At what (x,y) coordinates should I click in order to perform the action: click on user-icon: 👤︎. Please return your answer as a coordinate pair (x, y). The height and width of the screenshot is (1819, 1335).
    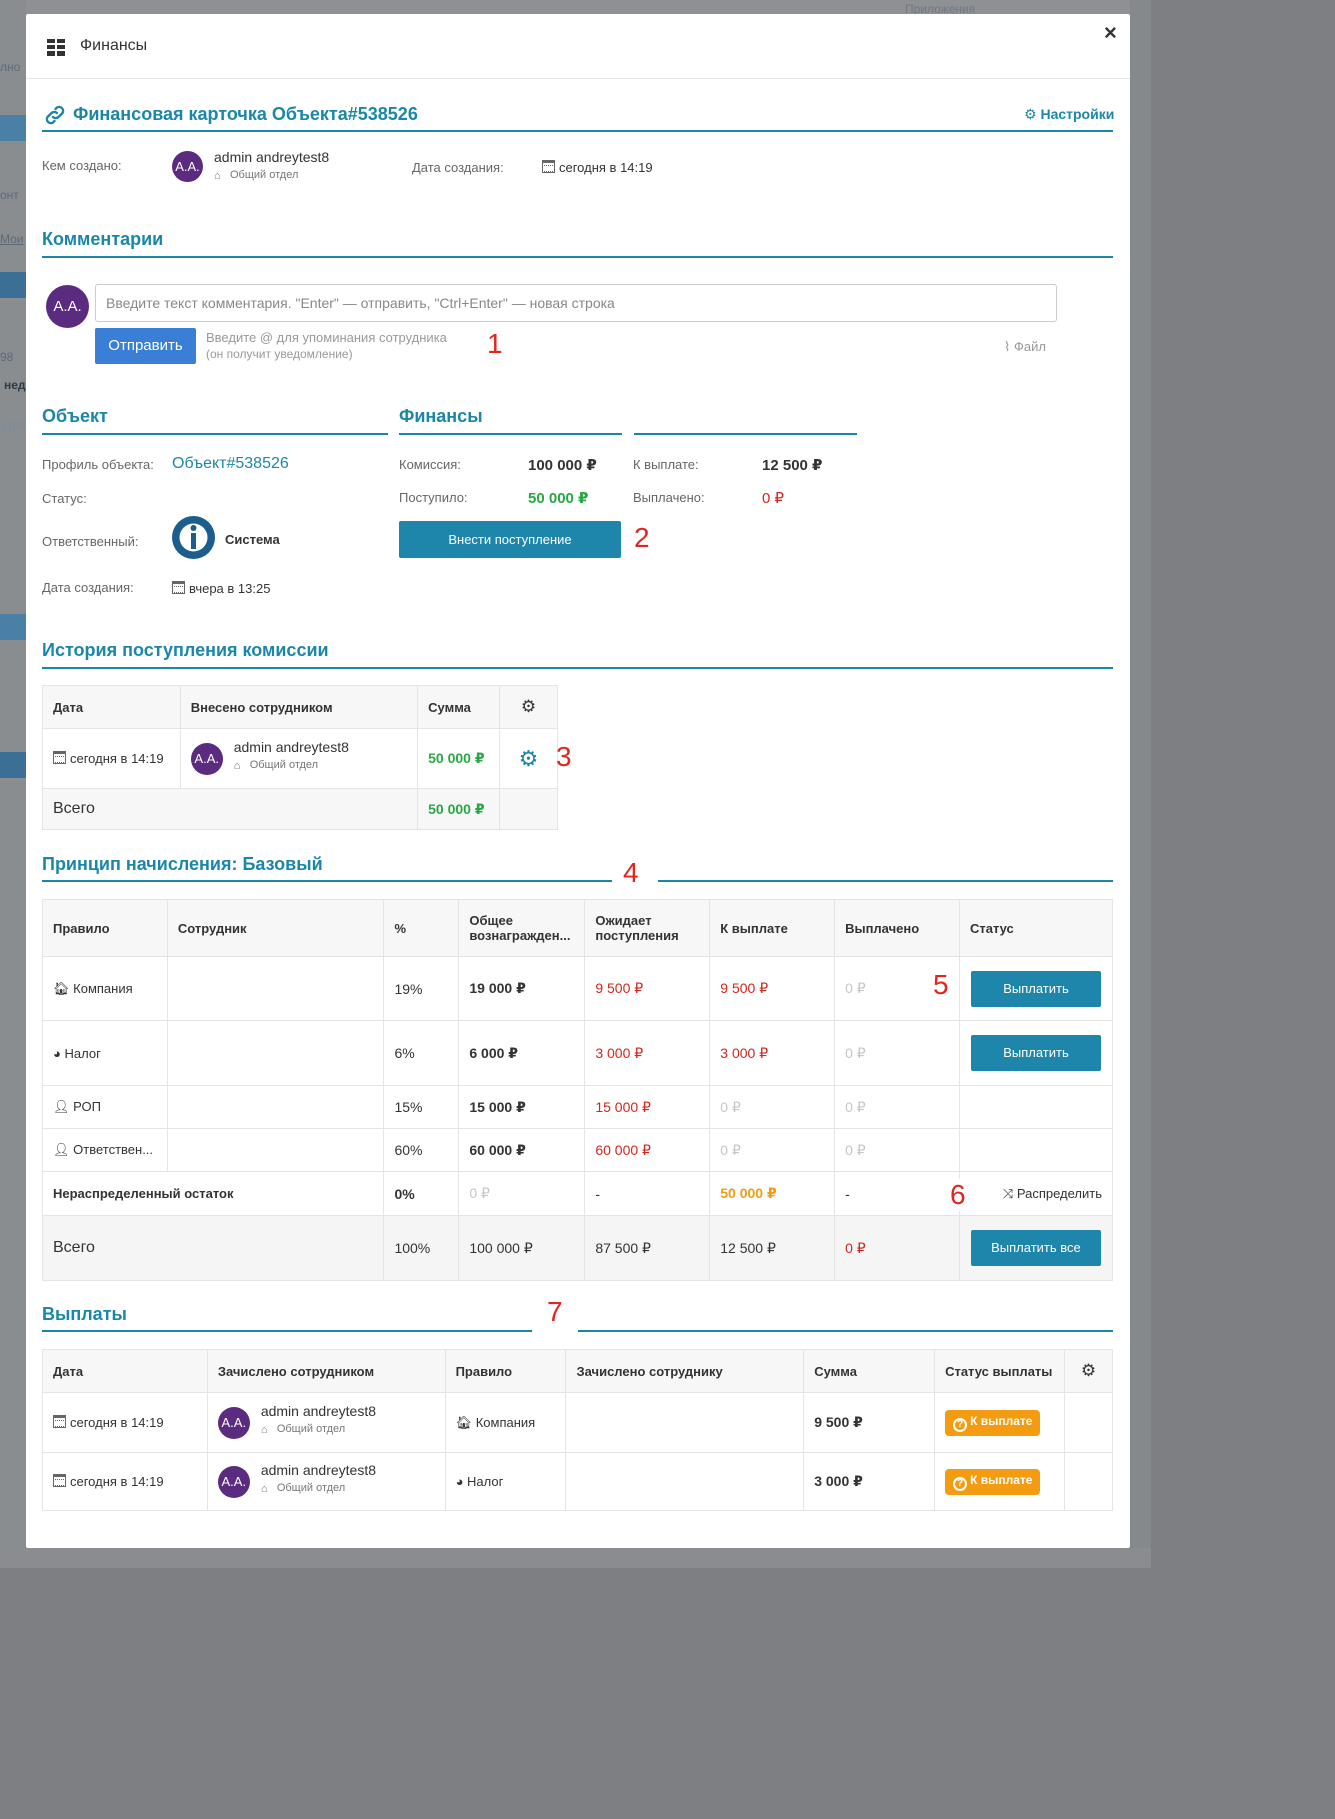
    Looking at the image, I should click on (61, 1149).